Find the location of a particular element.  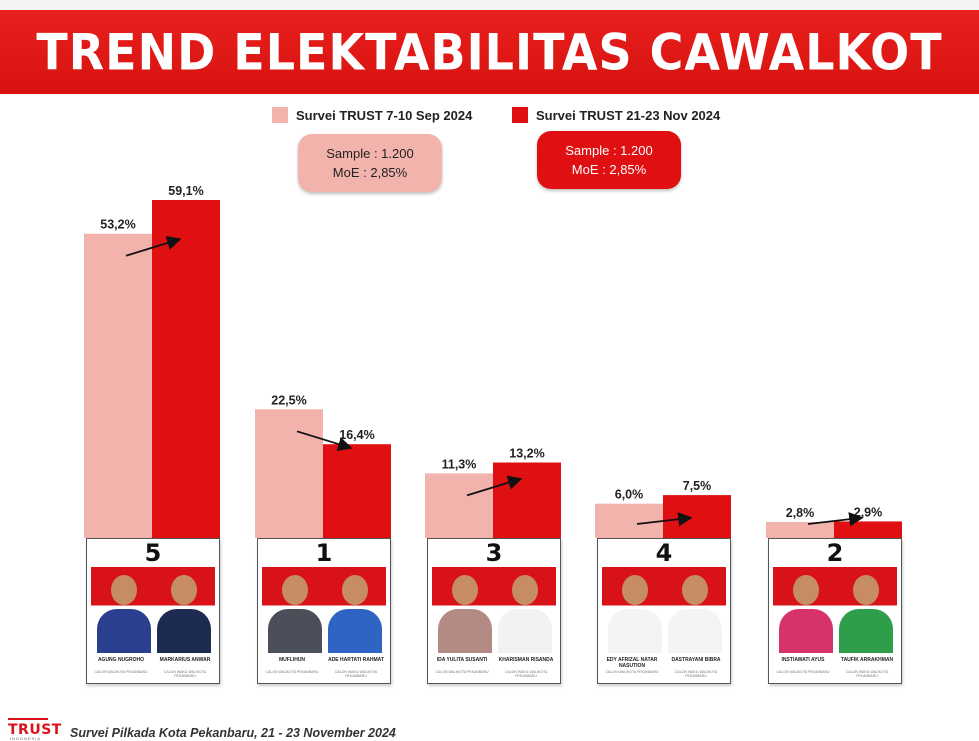

candidate-number: 5 is located at coordinates (153, 553).